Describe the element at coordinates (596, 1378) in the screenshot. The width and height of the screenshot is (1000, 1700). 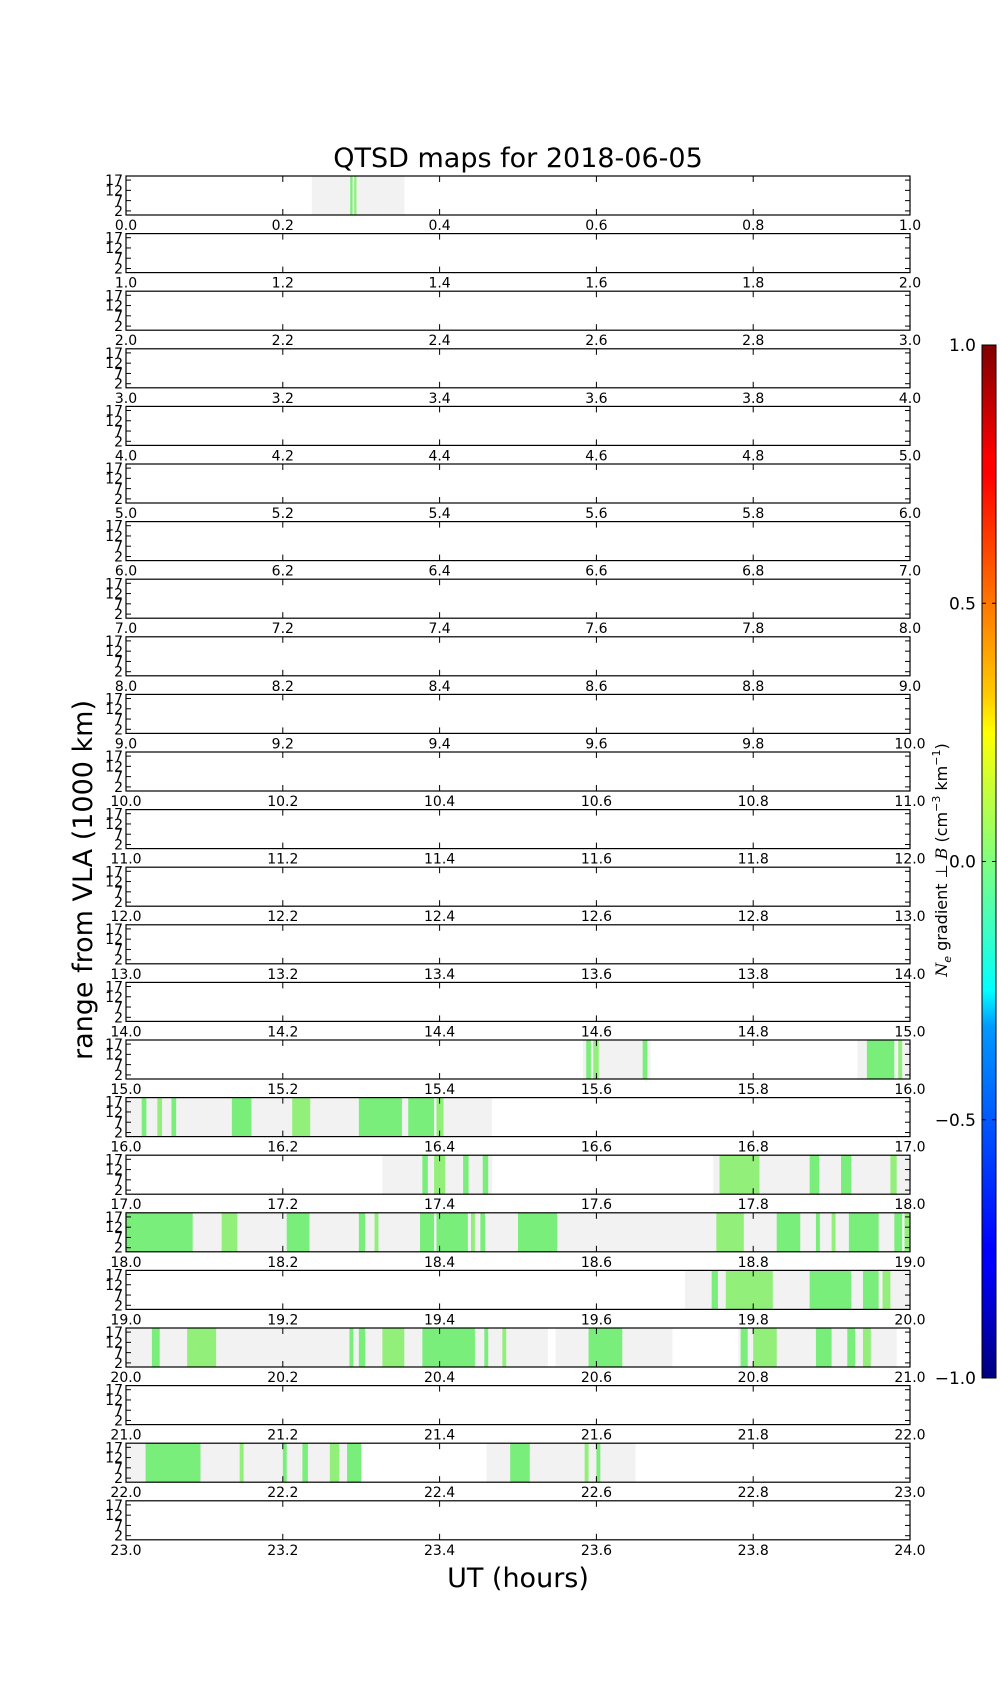
I see `x-tick-label: 20.6` at that location.